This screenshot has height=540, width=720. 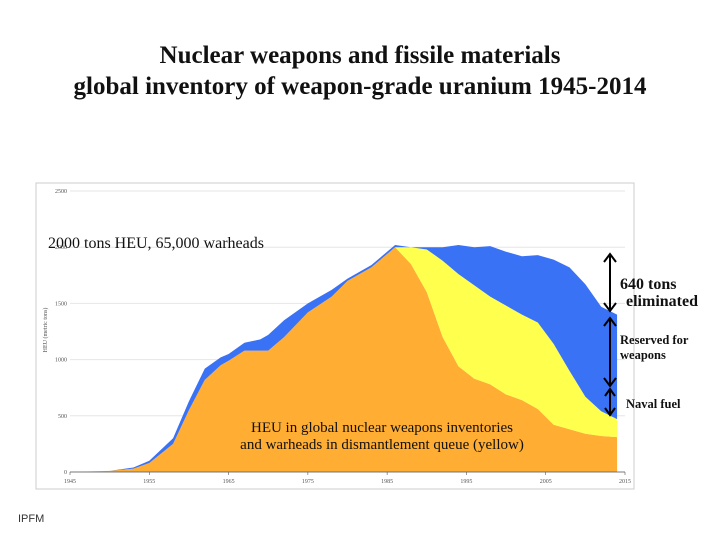 What do you see at coordinates (466, 482) in the screenshot?
I see `x-tick-label: 1995` at bounding box center [466, 482].